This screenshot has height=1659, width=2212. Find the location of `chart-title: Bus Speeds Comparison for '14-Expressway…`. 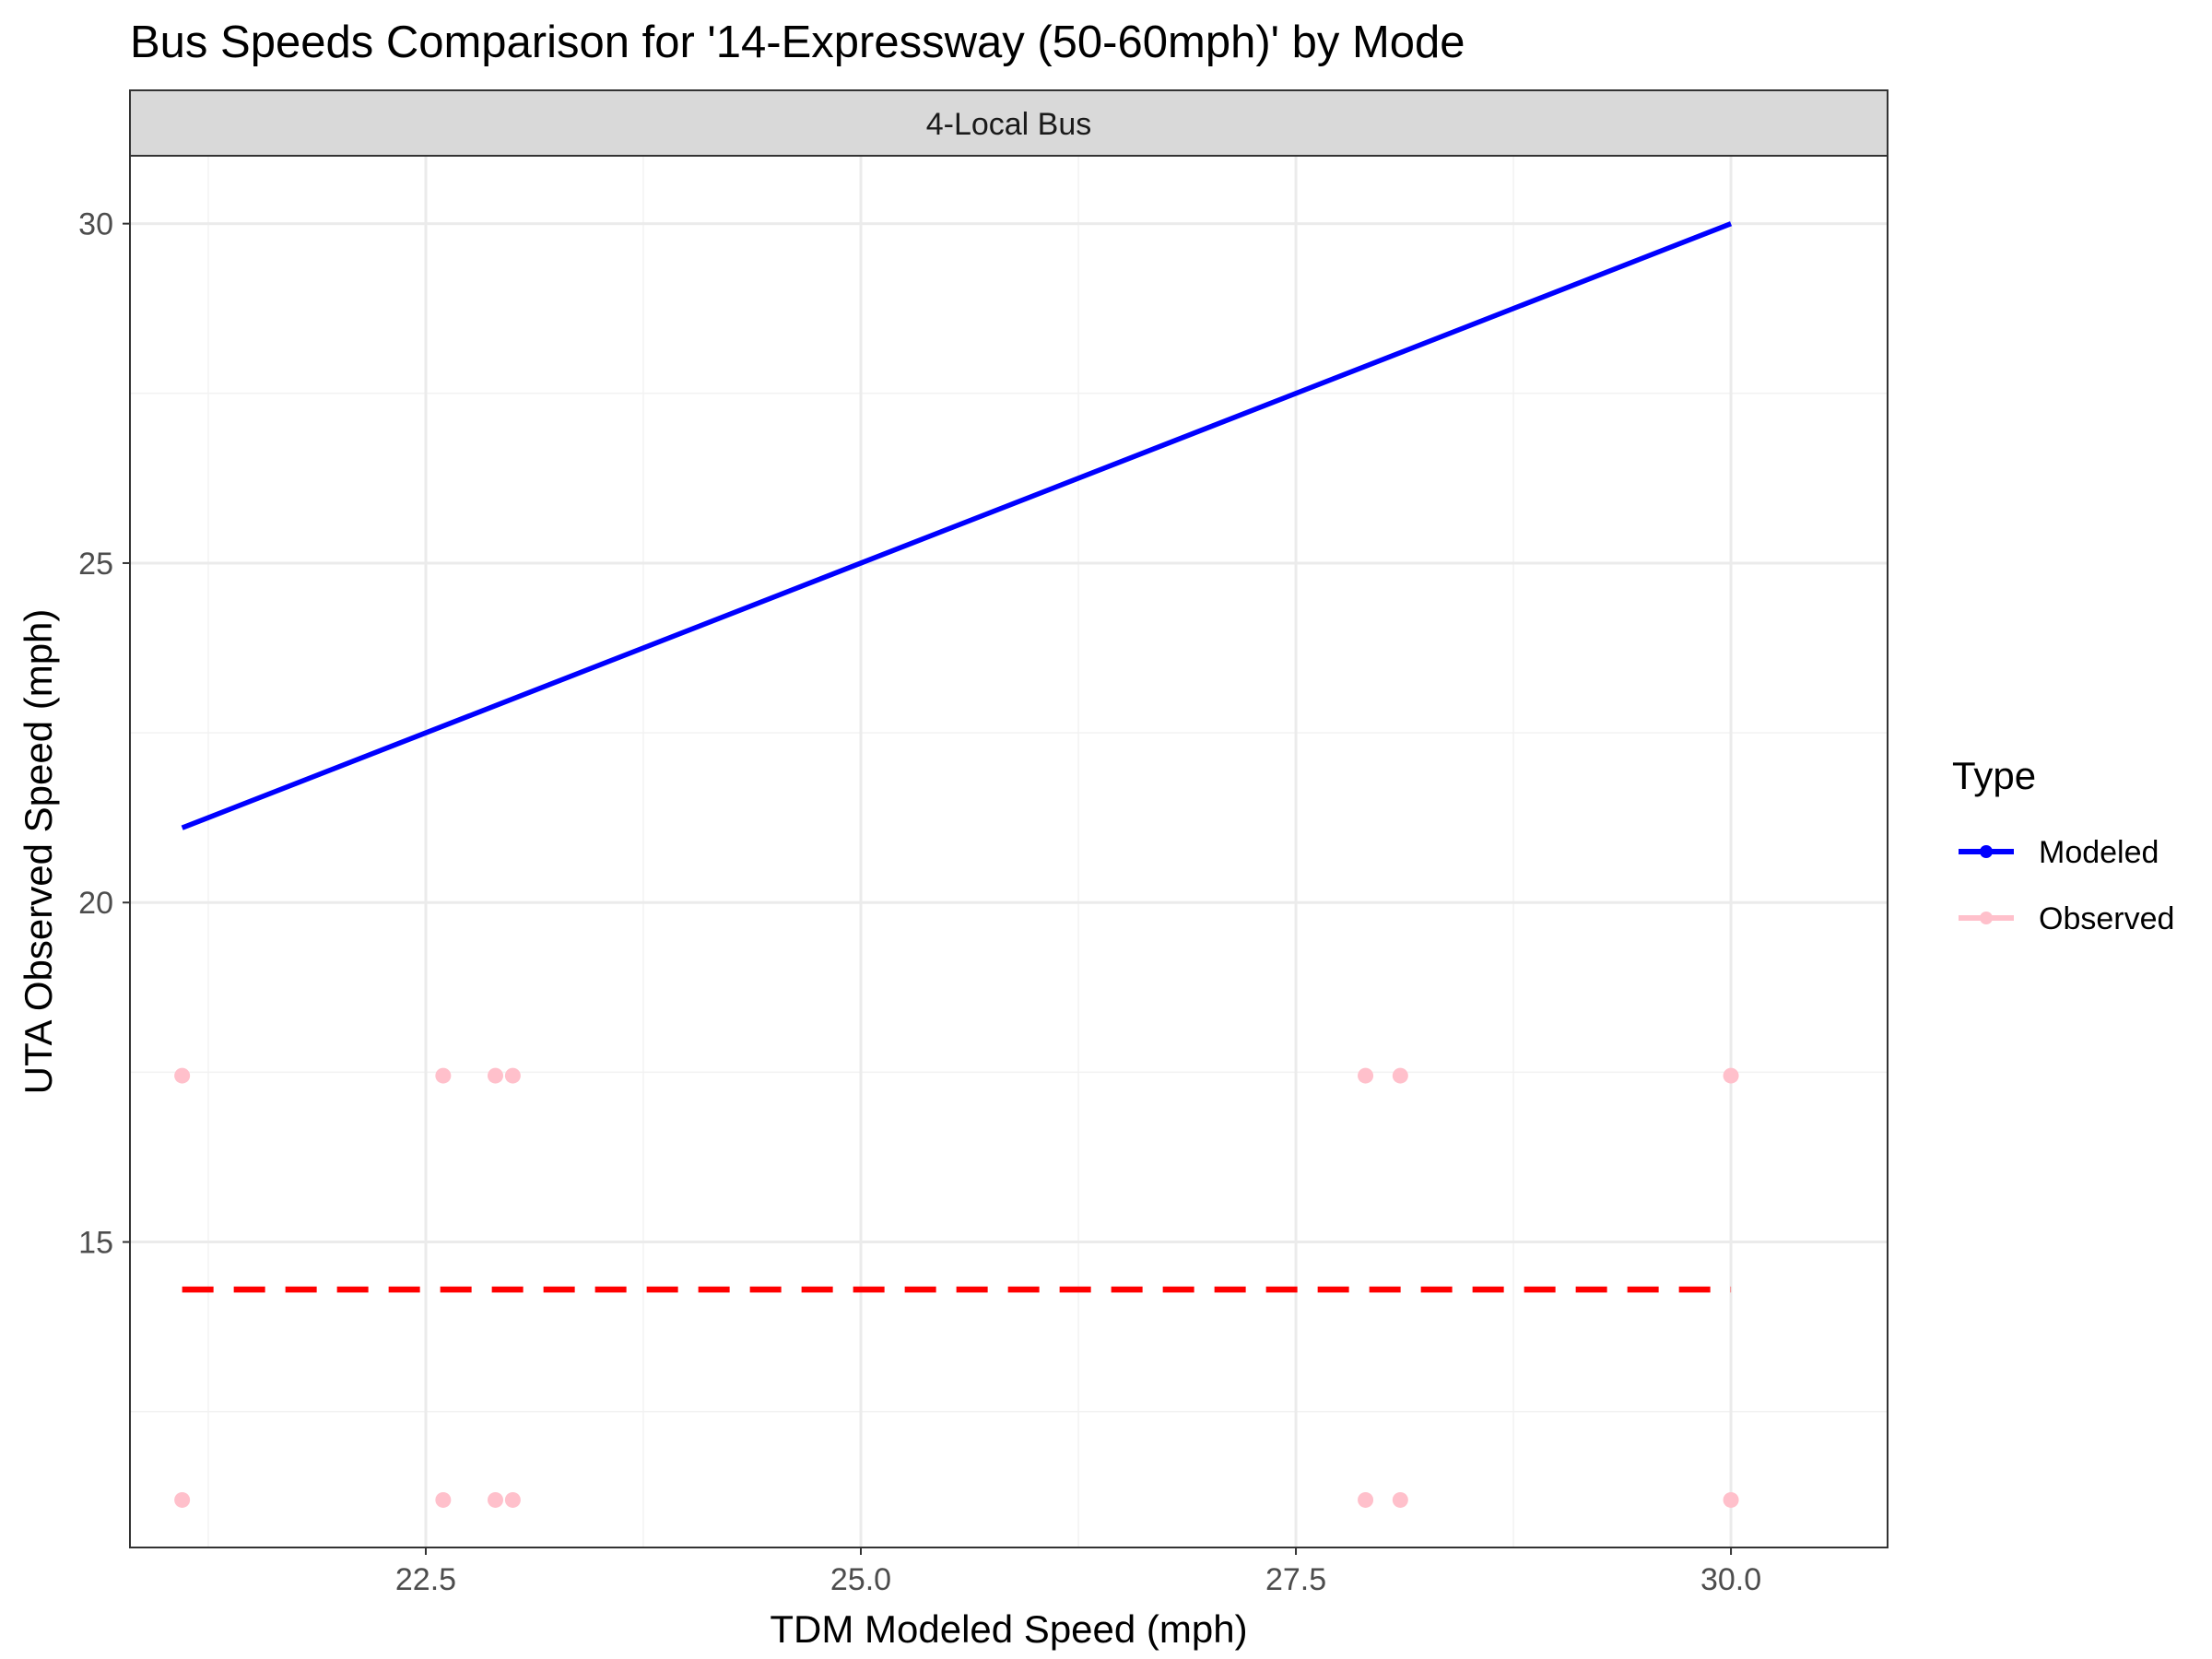

chart-title: Bus Speeds Comparison for '14-Expressway… is located at coordinates (797, 42).